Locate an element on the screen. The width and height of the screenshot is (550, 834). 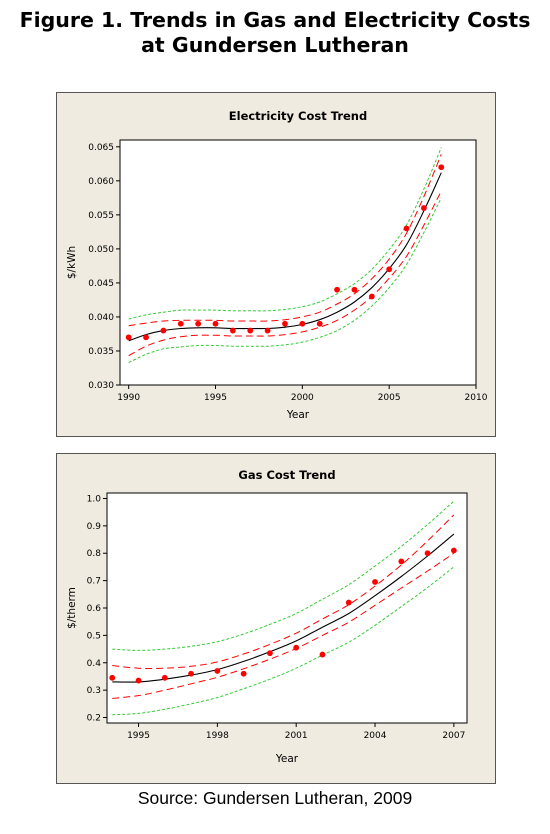
electricity-y-tick-label: 0.030 is located at coordinates (101, 386).